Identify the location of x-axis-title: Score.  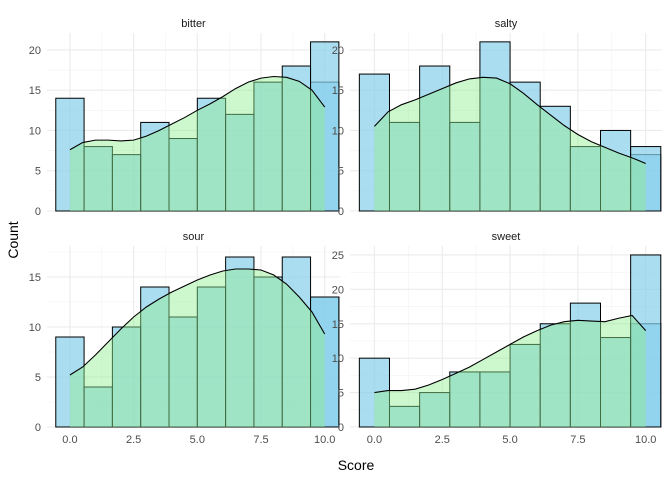
(356, 465).